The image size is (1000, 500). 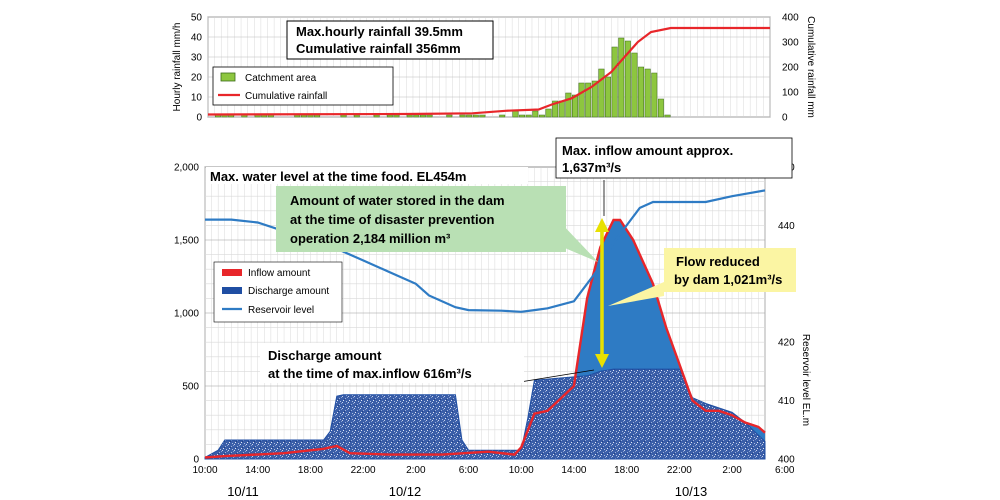 I want to click on catchment-area-legend-swatch, so click(x=228, y=77).